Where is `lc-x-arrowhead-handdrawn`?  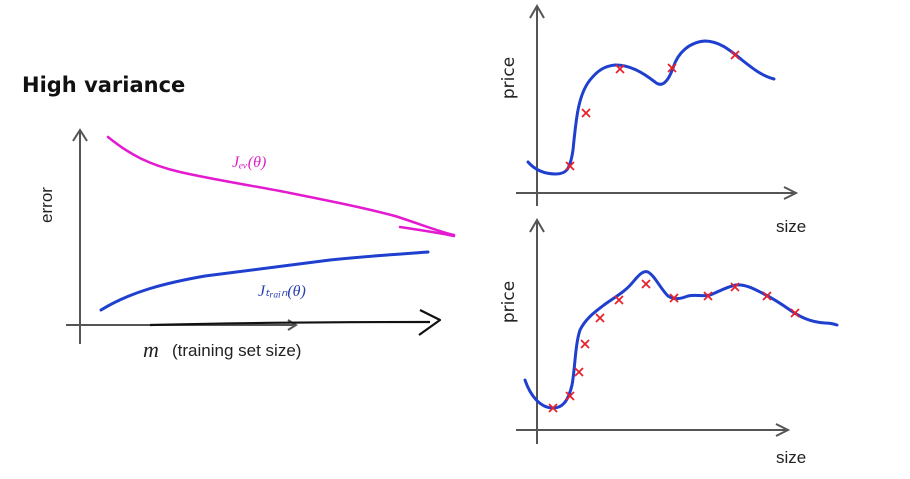 lc-x-arrowhead-handdrawn is located at coordinates (430, 322).